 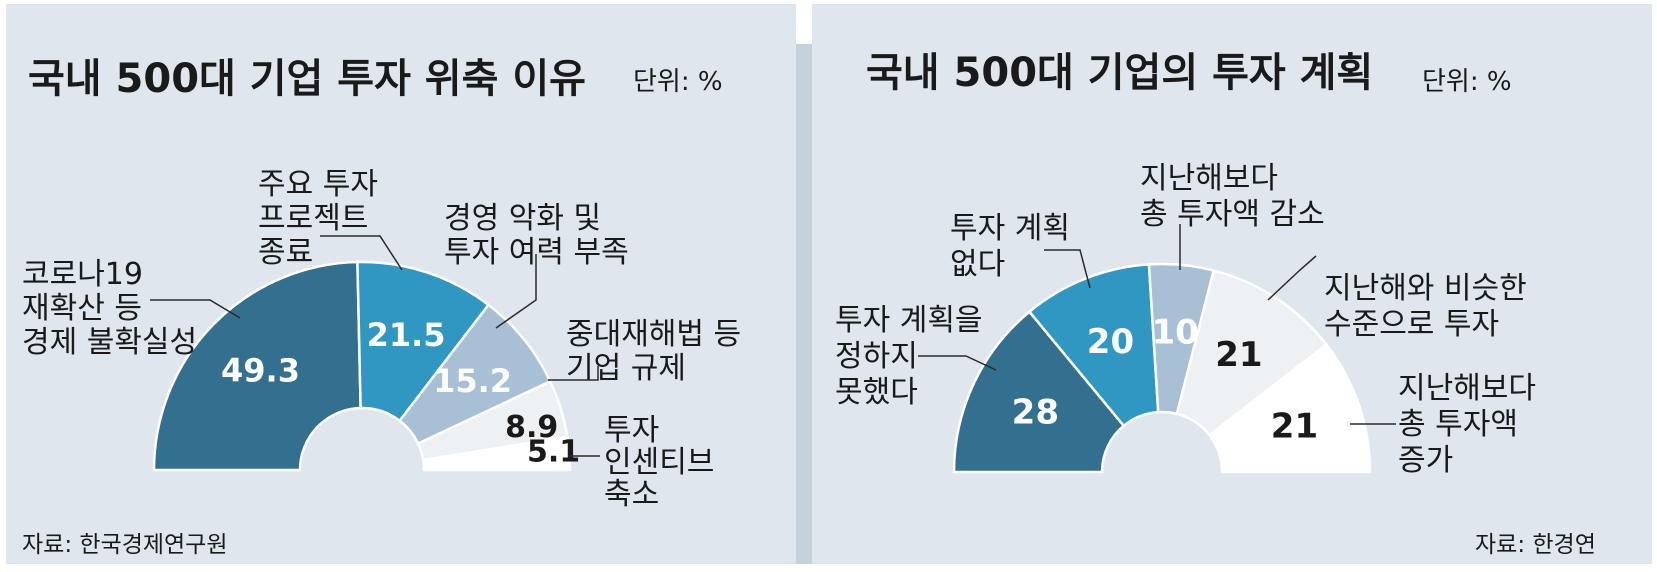 I want to click on category-label: 인센티브, so click(x=659, y=462).